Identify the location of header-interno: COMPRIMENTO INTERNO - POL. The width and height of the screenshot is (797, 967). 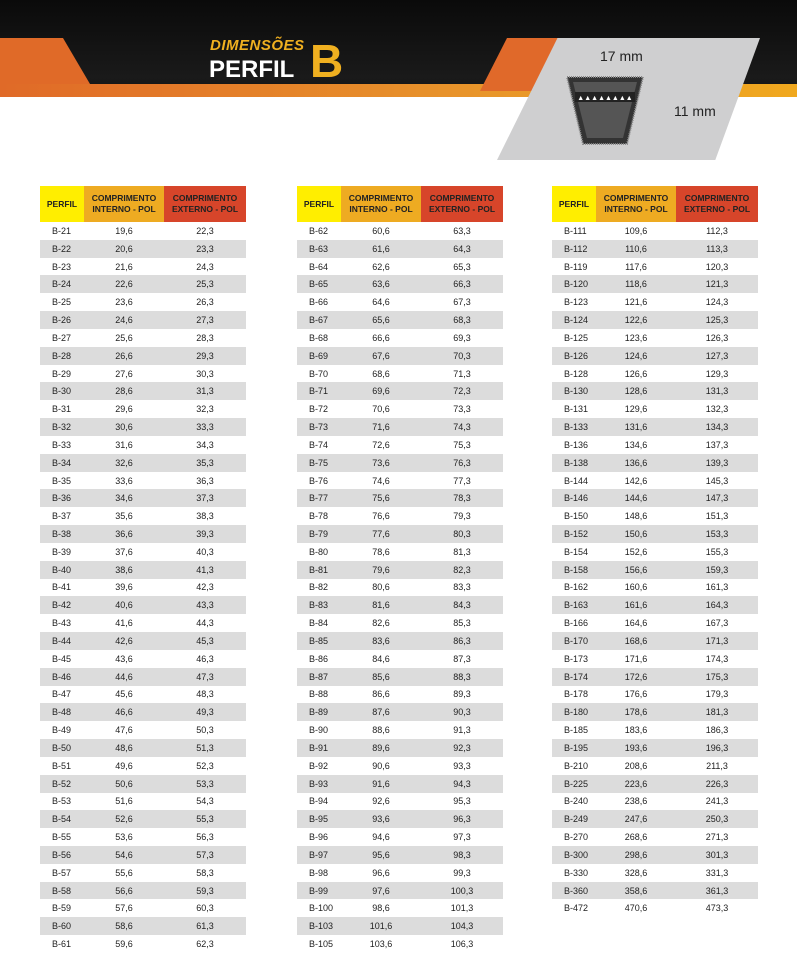
(124, 204).